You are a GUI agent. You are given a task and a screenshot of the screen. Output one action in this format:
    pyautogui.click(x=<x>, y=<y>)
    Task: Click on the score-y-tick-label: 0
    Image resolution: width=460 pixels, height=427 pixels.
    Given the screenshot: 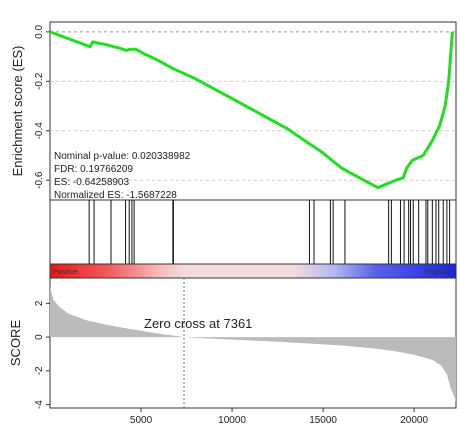 What is the action you would take?
    pyautogui.click(x=39, y=337)
    